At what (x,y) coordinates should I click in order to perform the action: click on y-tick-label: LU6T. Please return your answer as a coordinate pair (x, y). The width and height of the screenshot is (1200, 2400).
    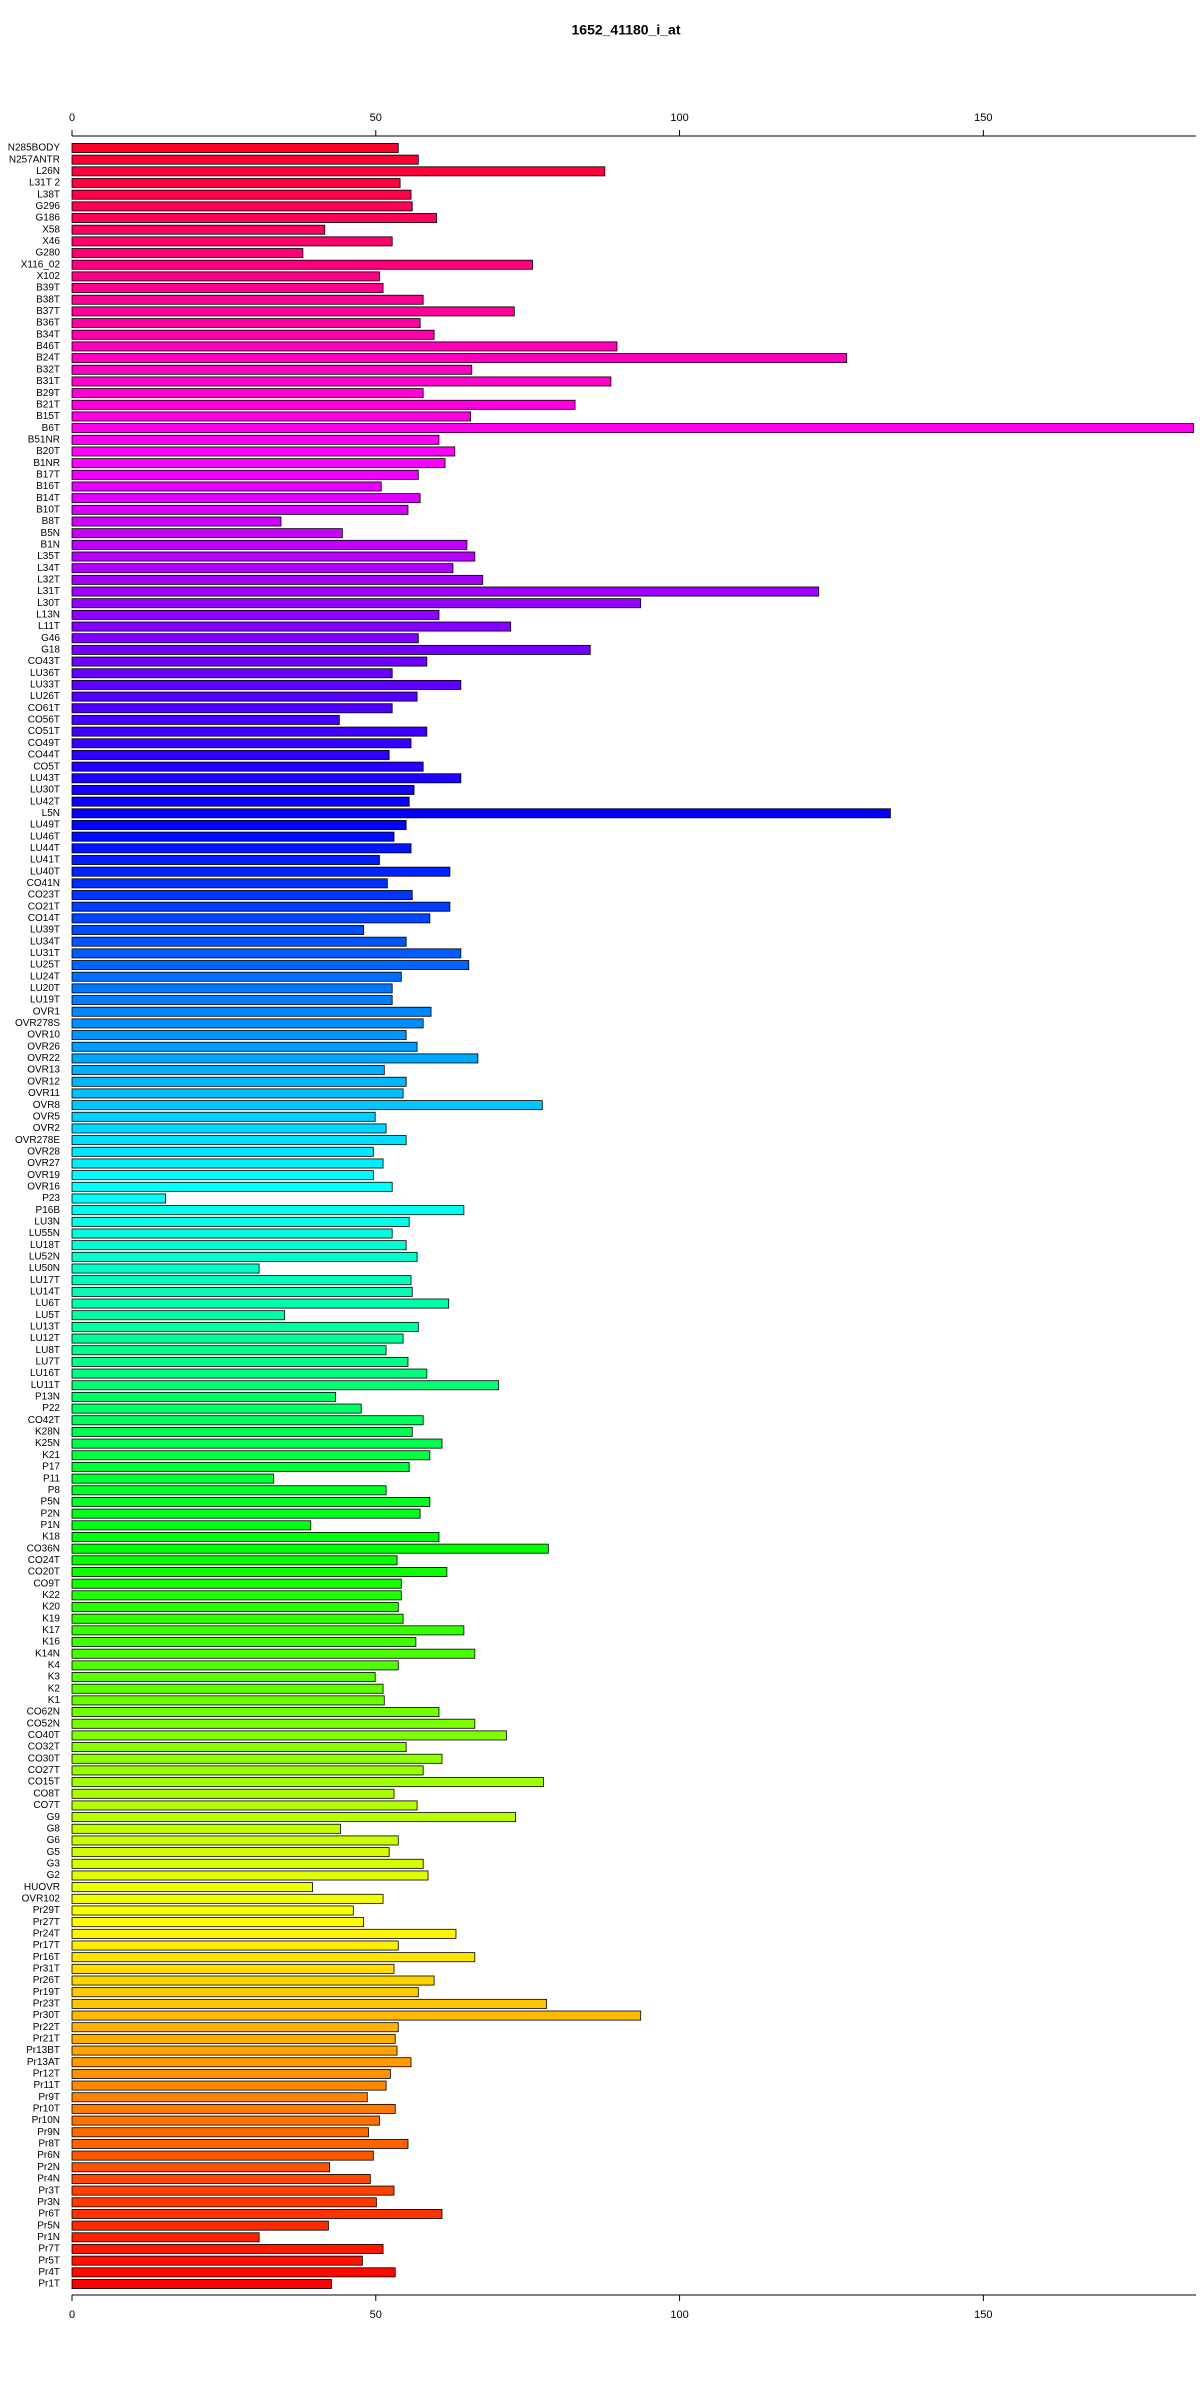
    Looking at the image, I should click on (48, 1303).